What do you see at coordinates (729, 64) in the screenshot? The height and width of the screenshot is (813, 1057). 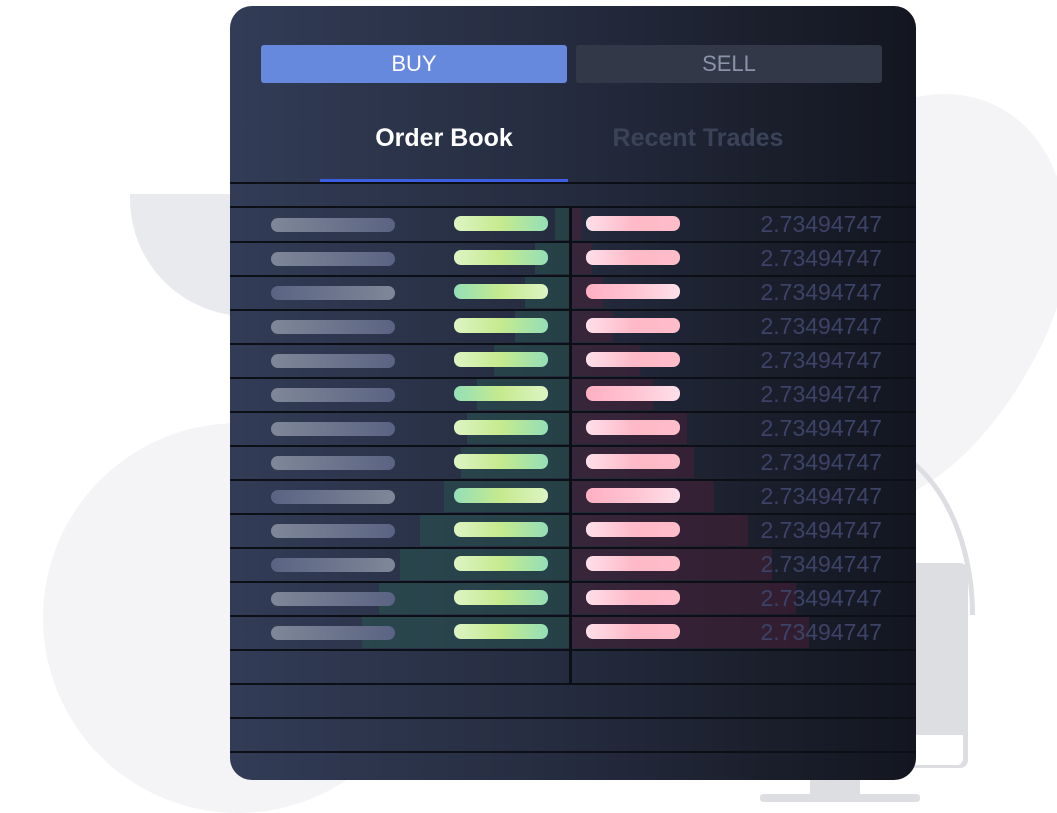 I see `sell-button: SELL` at bounding box center [729, 64].